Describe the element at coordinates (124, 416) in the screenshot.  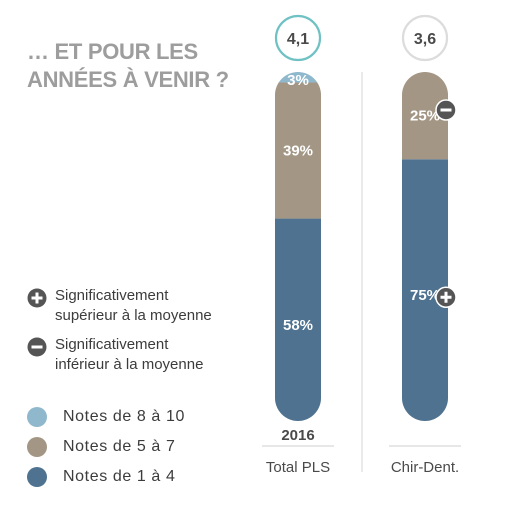
I see `legend-label-high: Notes de 8 à 10` at that location.